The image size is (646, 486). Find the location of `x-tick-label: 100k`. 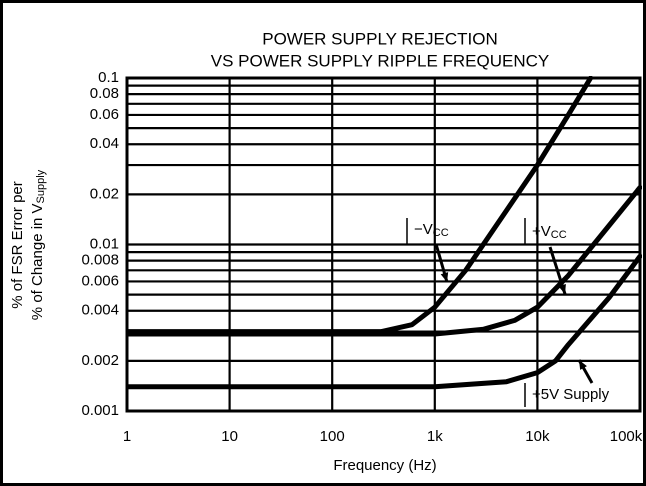

x-tick-label: 100k is located at coordinates (626, 436).